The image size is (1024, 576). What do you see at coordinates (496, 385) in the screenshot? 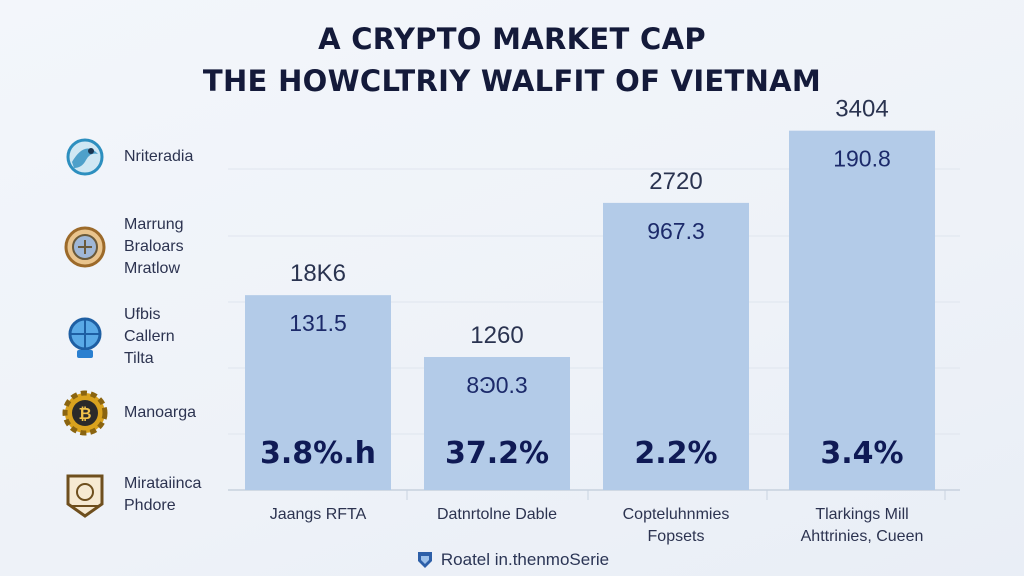
I see `inner-label-2: 8Ͽ0.3` at bounding box center [496, 385].